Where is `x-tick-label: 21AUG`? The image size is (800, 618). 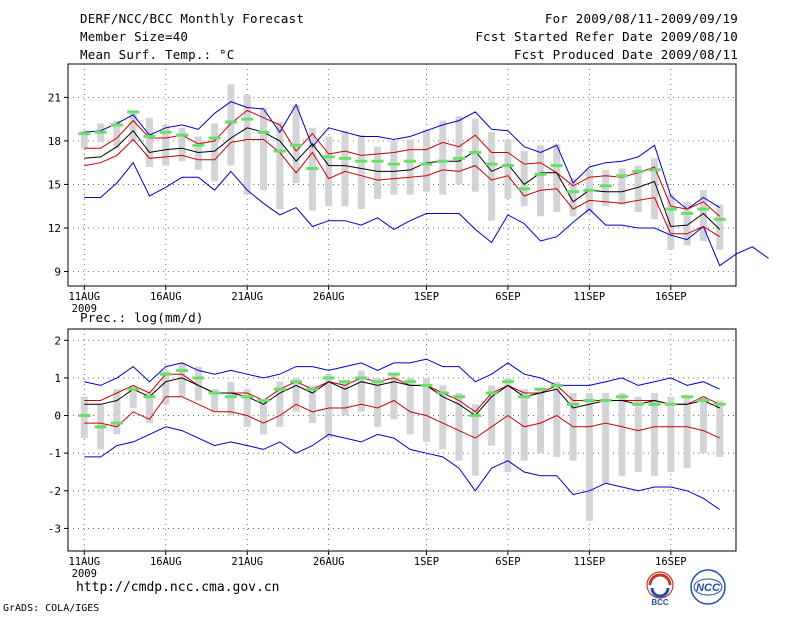 x-tick-label: 21AUG is located at coordinates (247, 297).